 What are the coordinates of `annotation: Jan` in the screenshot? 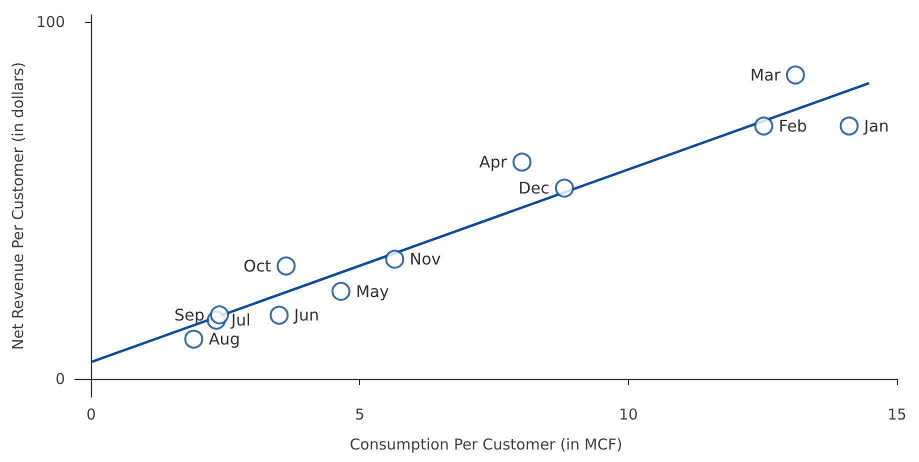 It's located at (876, 126).